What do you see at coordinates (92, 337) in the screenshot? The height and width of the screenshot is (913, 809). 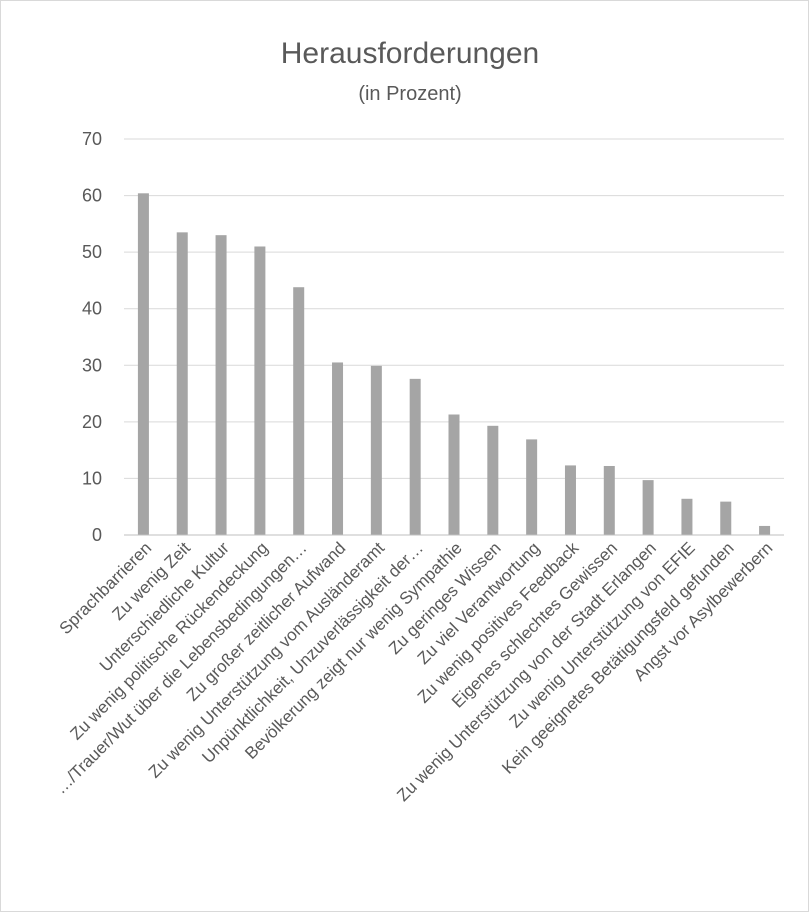 I see `y-axis-ticks: 0 10 20 30 40 50 60 70` at bounding box center [92, 337].